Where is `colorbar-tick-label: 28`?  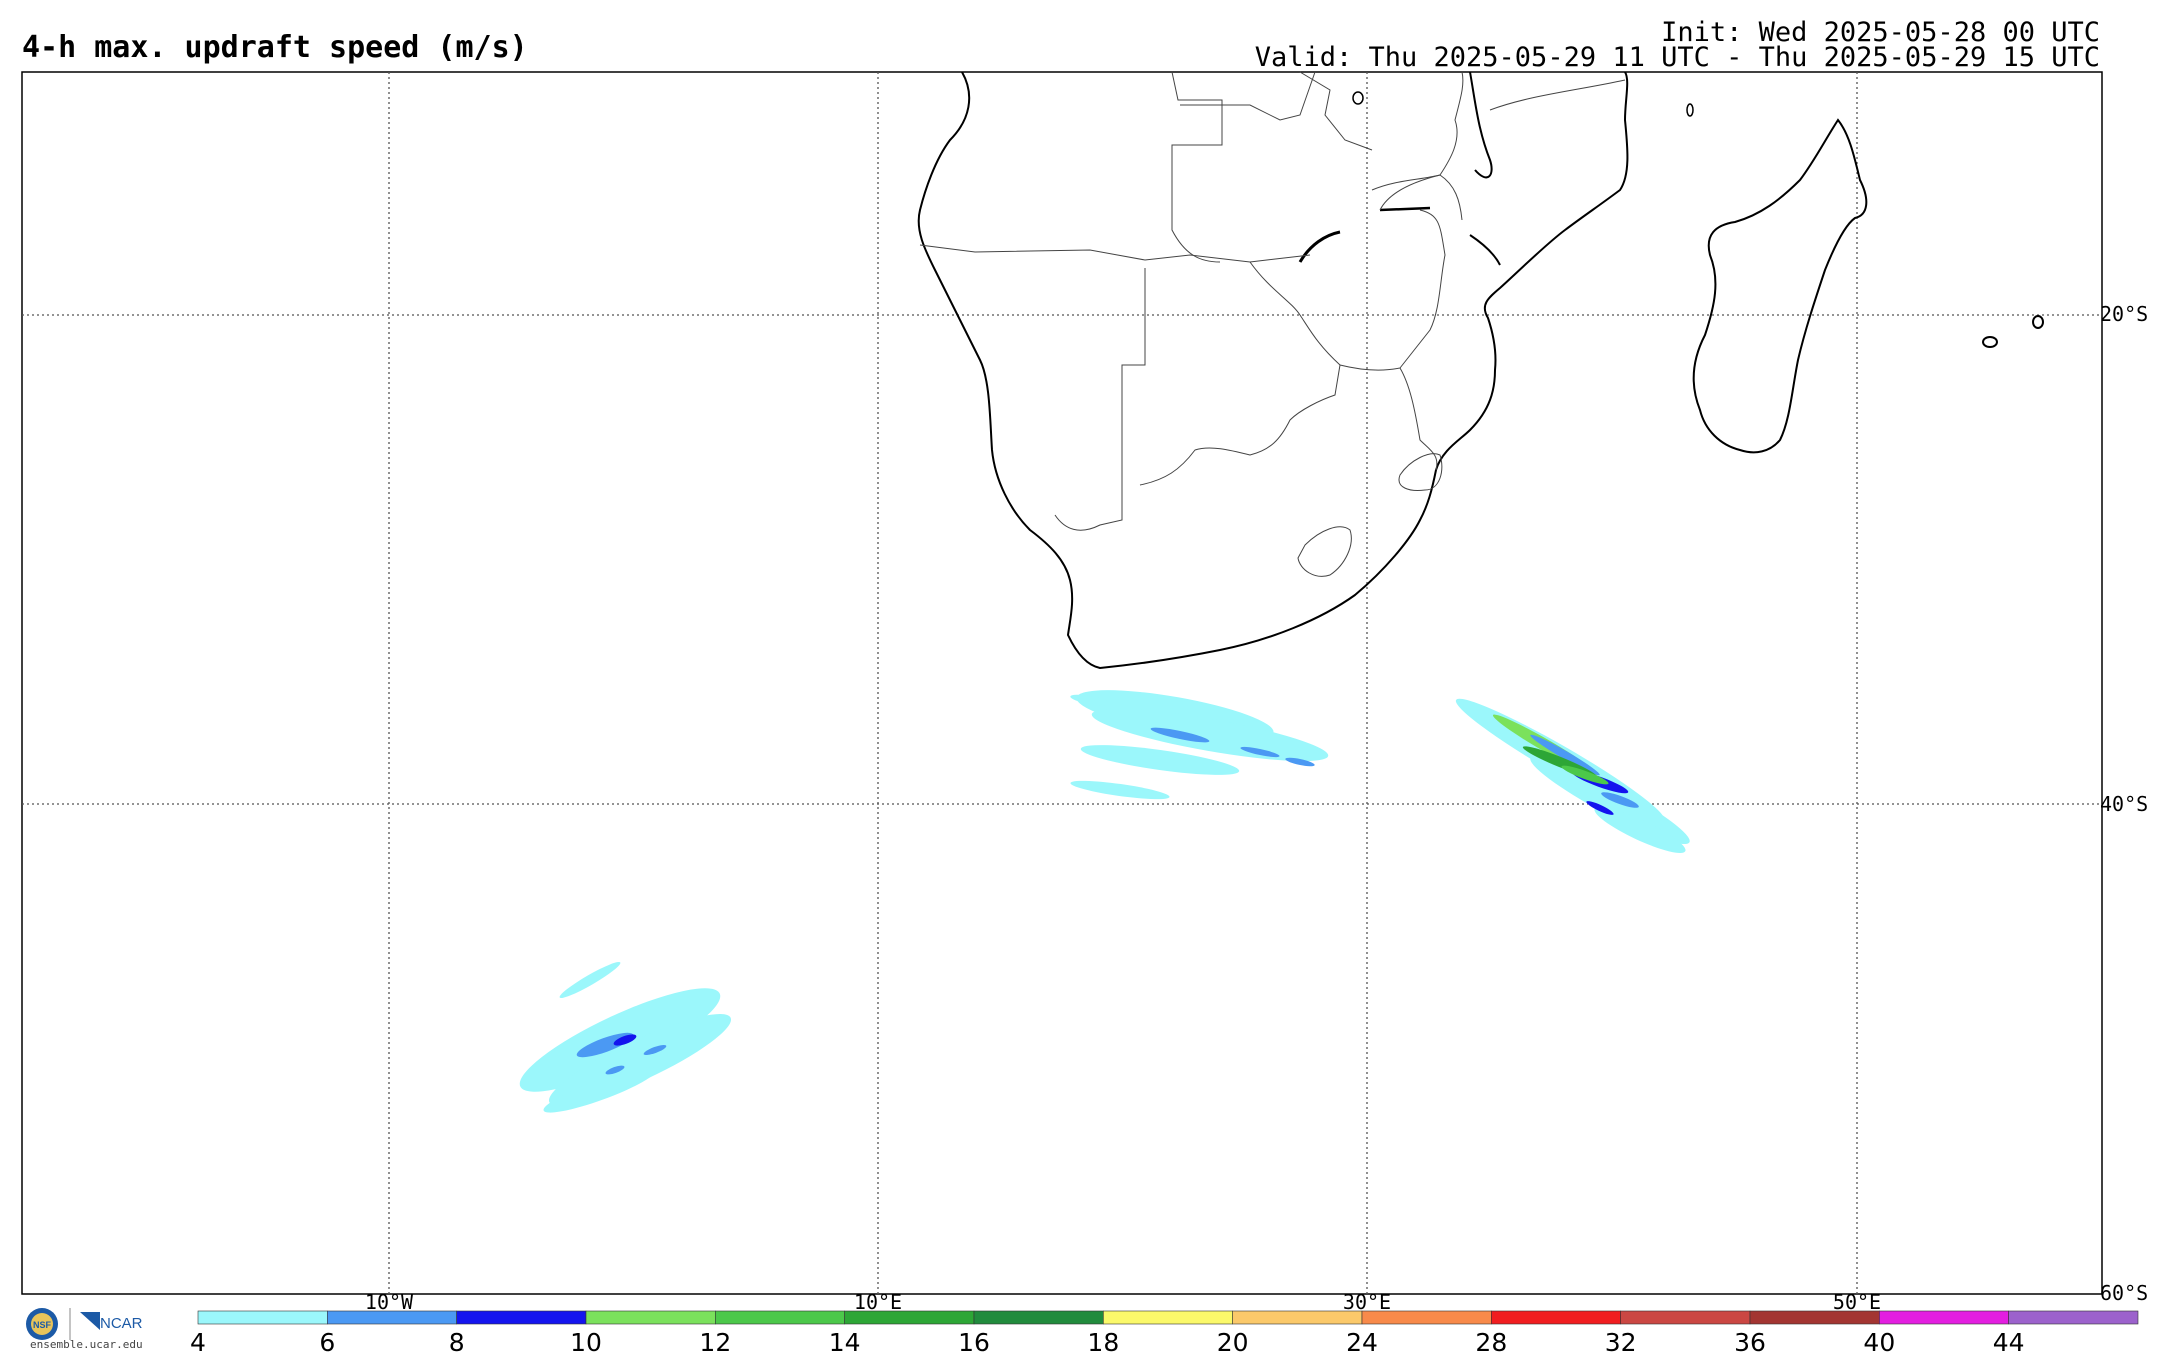
colorbar-tick-label: 28 is located at coordinates (1491, 1342).